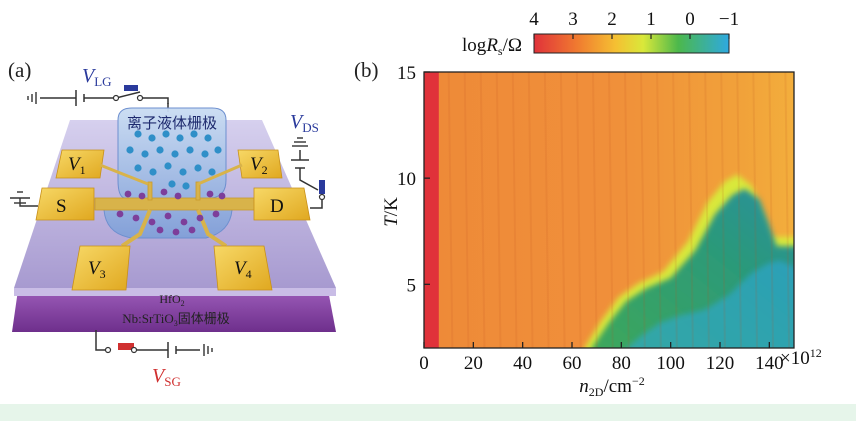 This screenshot has width=856, height=421. I want to click on ions-purple, so click(171, 212).